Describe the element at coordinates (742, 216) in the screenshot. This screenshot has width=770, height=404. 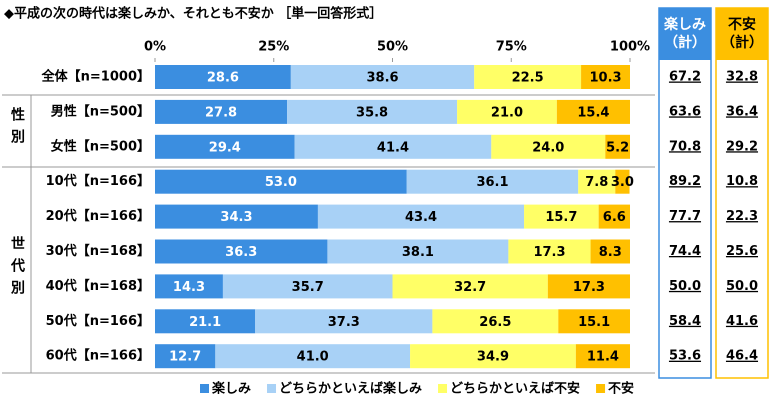
I see `summary-value: 22.3` at that location.